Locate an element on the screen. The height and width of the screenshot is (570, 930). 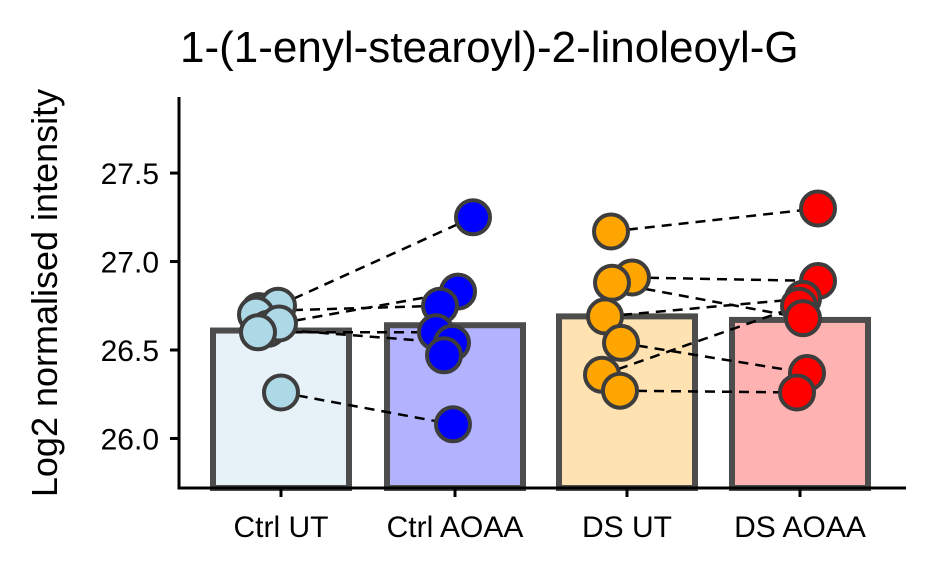
y-tick-label: 26.0 is located at coordinates (130, 439).